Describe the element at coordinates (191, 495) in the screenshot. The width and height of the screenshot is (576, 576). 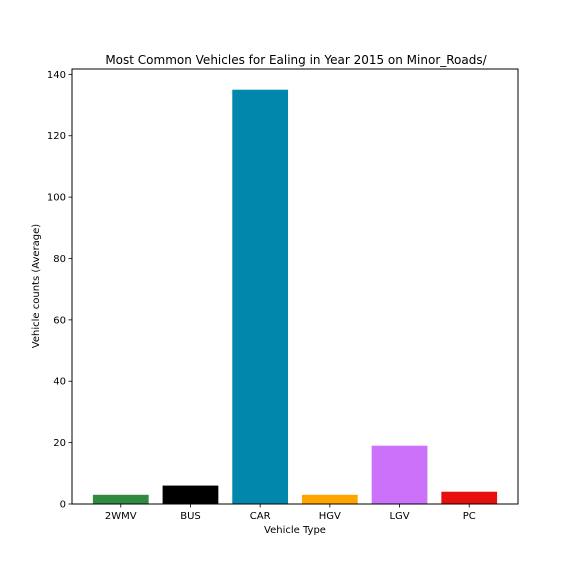
I see `bar-bus` at that location.